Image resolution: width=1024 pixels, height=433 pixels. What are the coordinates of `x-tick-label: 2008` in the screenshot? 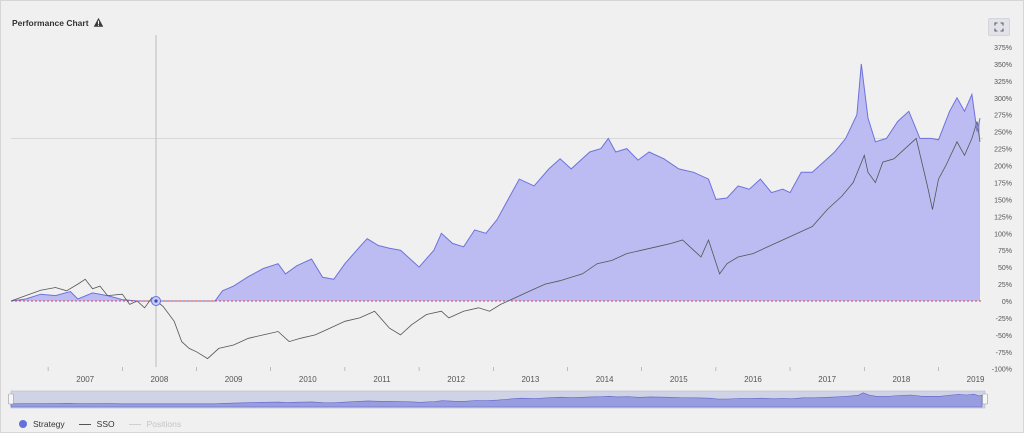 It's located at (159, 379).